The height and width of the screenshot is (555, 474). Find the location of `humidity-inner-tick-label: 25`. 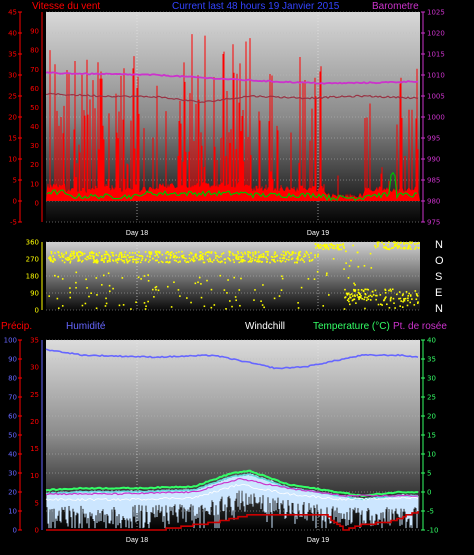

humidity-inner-tick-label: 25 is located at coordinates (34, 395).